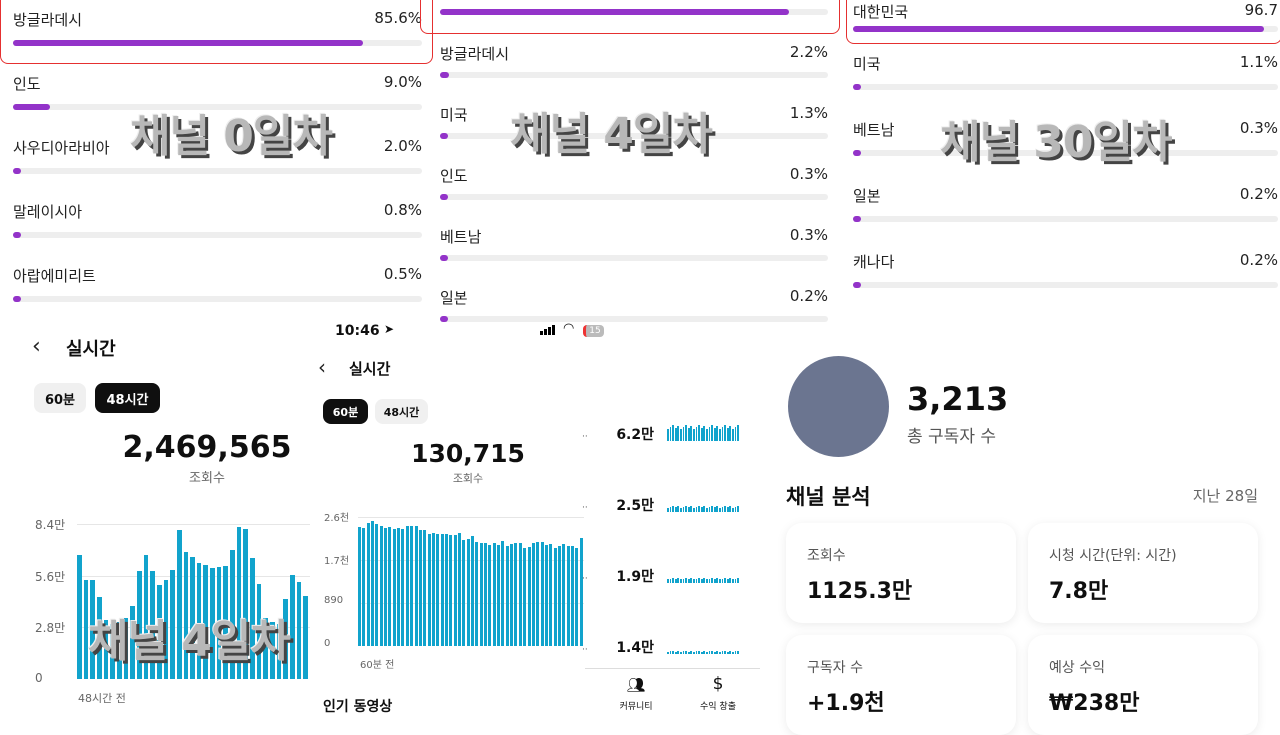 The width and height of the screenshot is (1280, 735). What do you see at coordinates (835, 668) in the screenshot?
I see `card-label: 구독자 수` at bounding box center [835, 668].